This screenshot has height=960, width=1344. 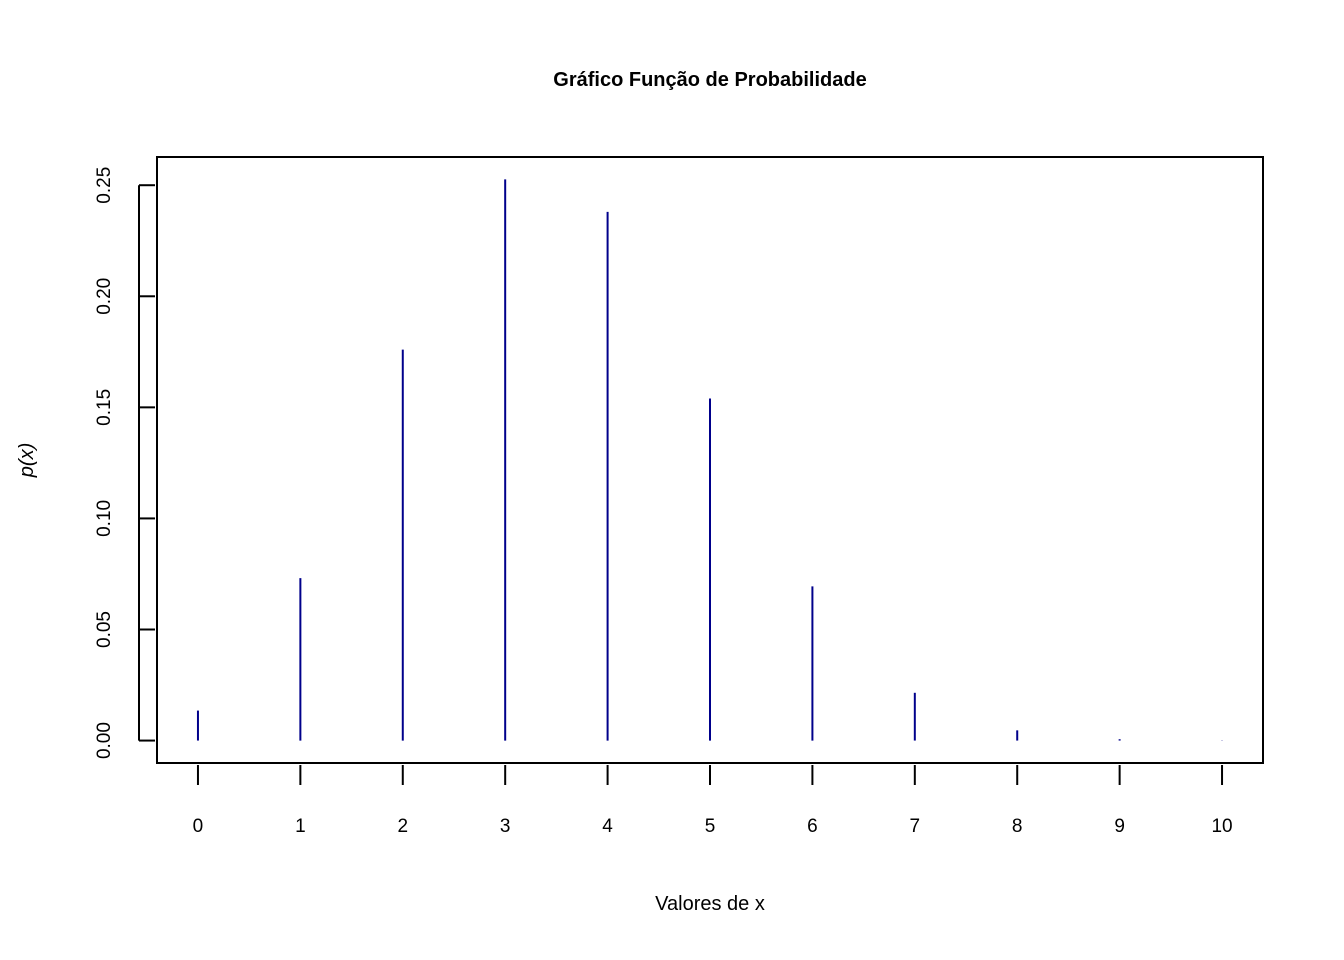 I want to click on y-tick-label: 0.10, so click(x=104, y=518).